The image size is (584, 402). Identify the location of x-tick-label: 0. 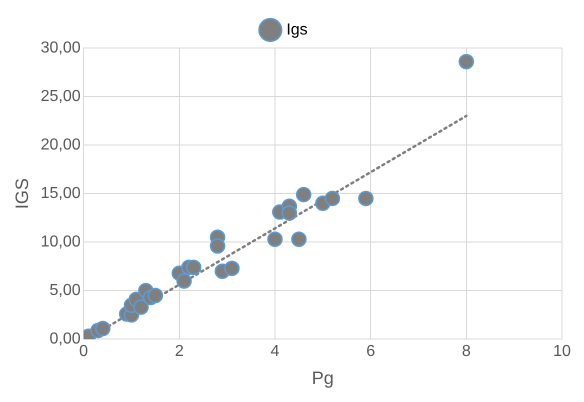
(83, 351).